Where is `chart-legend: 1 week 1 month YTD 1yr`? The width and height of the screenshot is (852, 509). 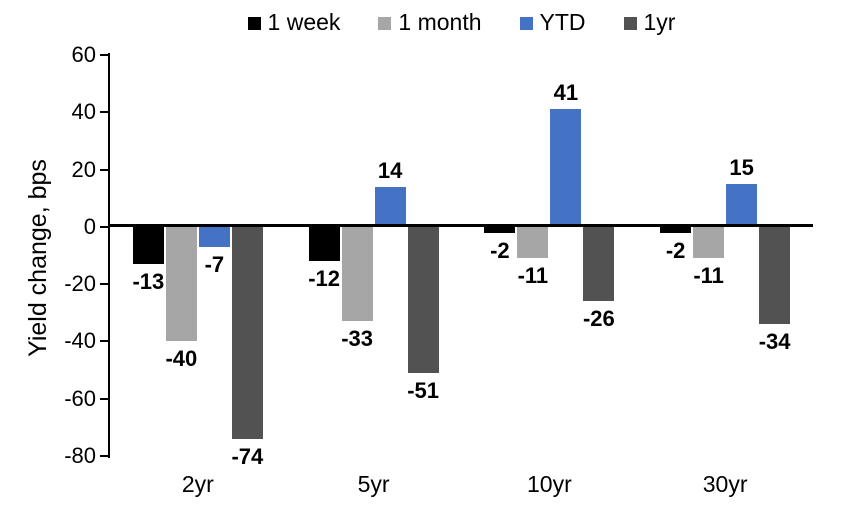
chart-legend: 1 week 1 month YTD 1yr is located at coordinates (461, 22).